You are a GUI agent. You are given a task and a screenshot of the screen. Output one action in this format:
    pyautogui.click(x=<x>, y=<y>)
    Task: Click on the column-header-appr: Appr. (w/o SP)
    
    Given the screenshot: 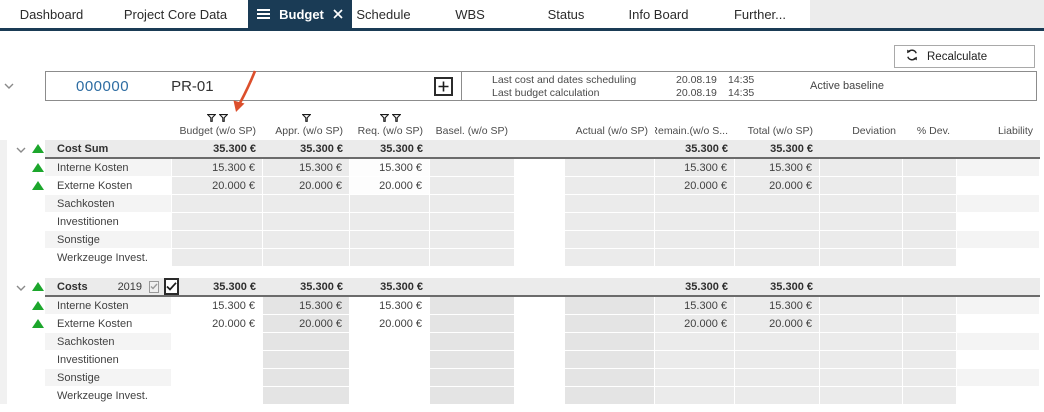 What is the action you would take?
    pyautogui.click(x=309, y=130)
    